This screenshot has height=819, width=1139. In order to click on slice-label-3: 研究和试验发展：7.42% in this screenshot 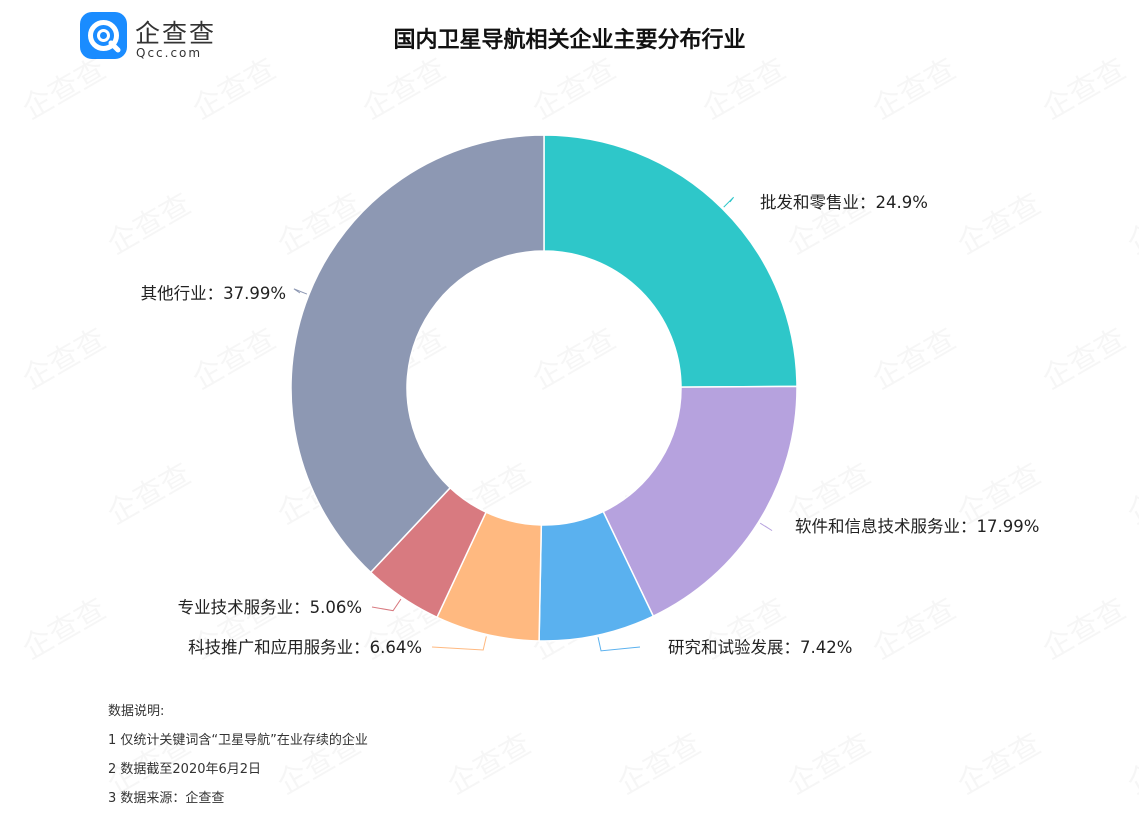, I will do `click(760, 647)`.